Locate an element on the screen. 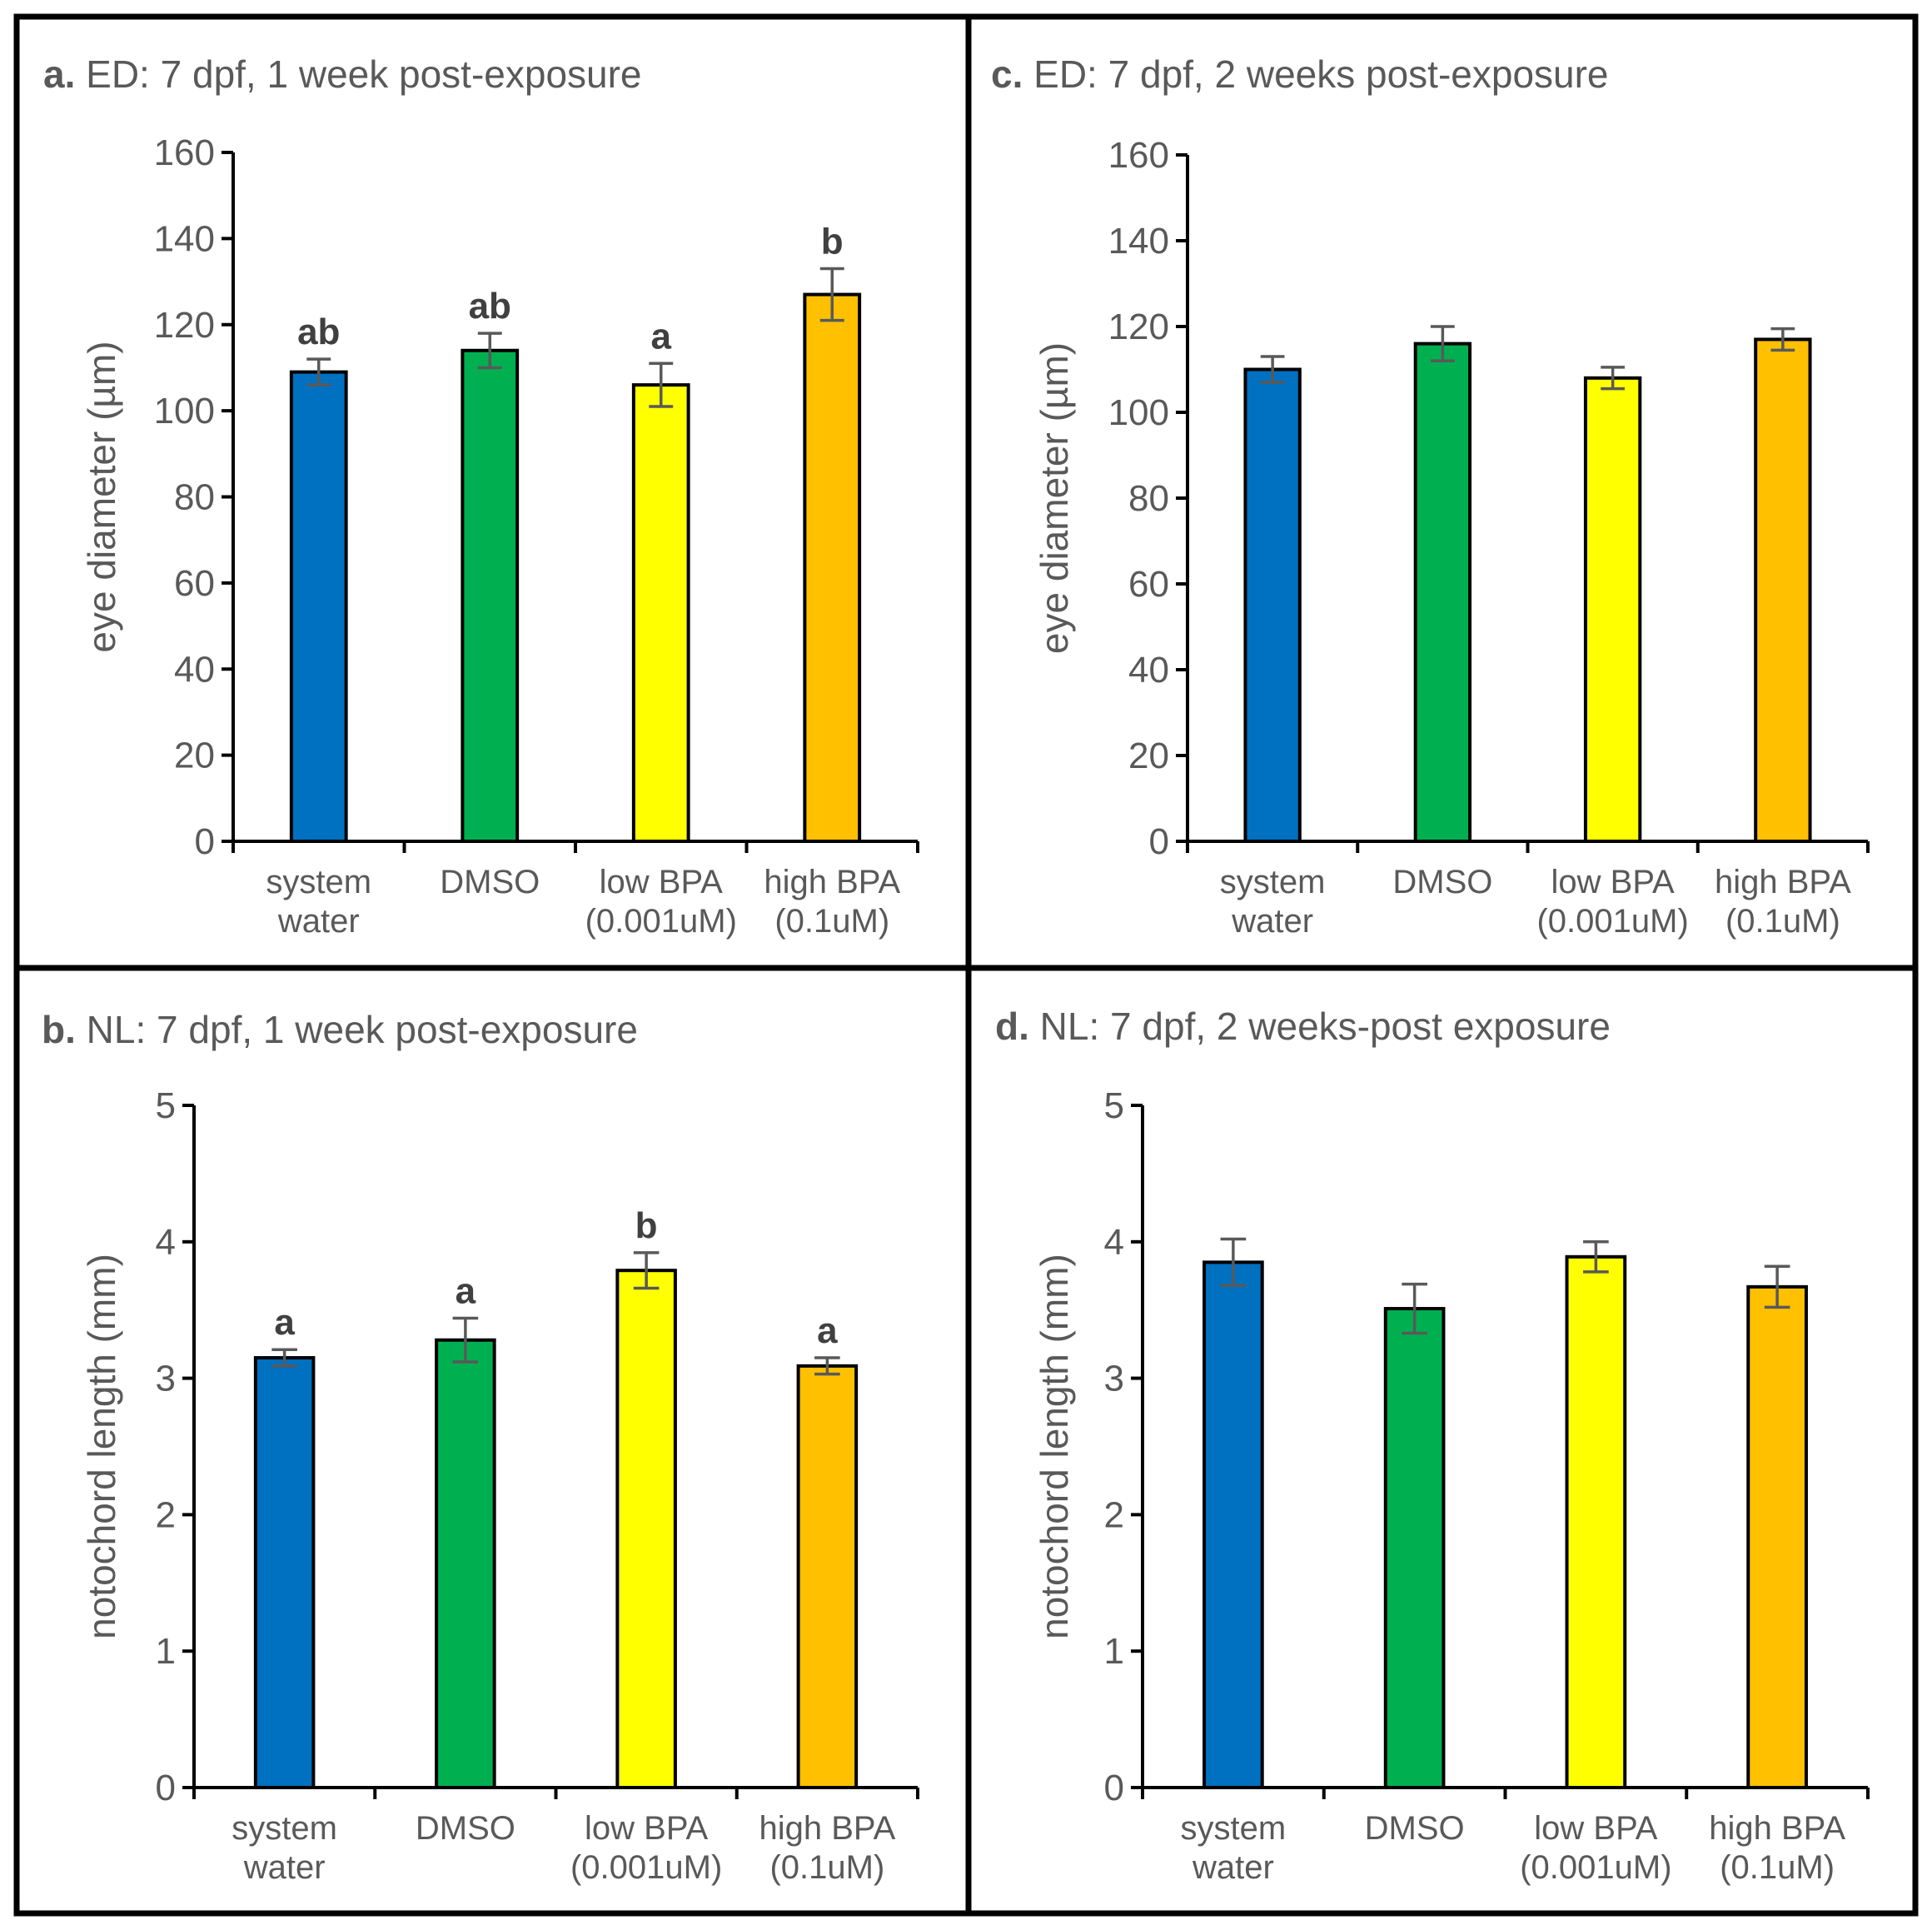 Image resolution: width=1932 pixels, height=1930 pixels. panel-title-text: ED: 7 dpf, 1 week post-exposure is located at coordinates (364, 74).